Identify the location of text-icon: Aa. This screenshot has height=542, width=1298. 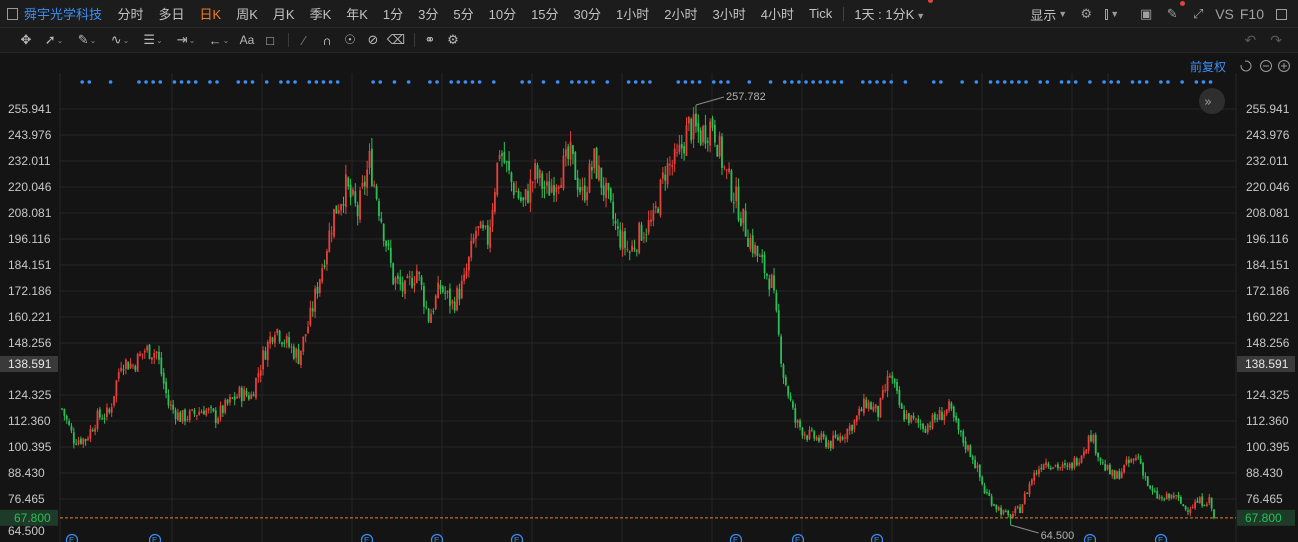
(247, 40).